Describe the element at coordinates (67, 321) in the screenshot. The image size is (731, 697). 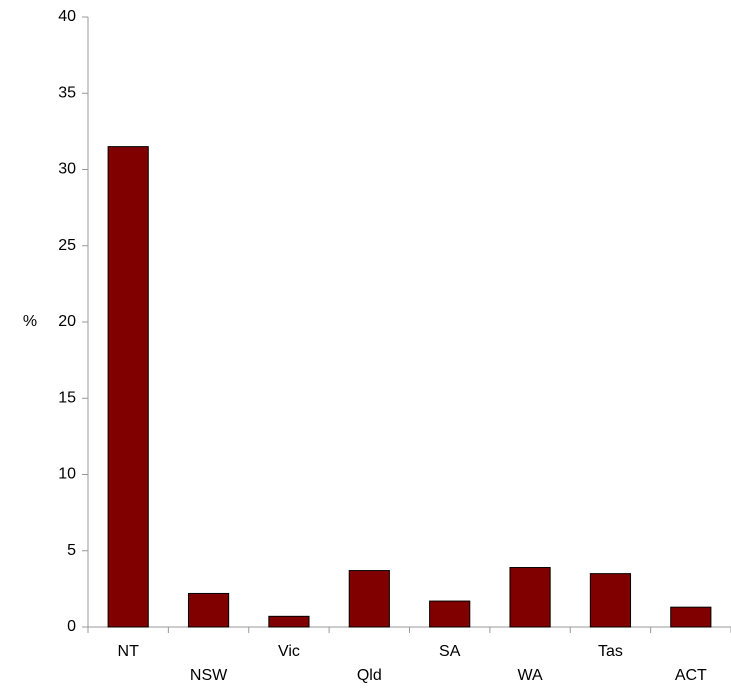
I see `y-tick-label: 20` at that location.